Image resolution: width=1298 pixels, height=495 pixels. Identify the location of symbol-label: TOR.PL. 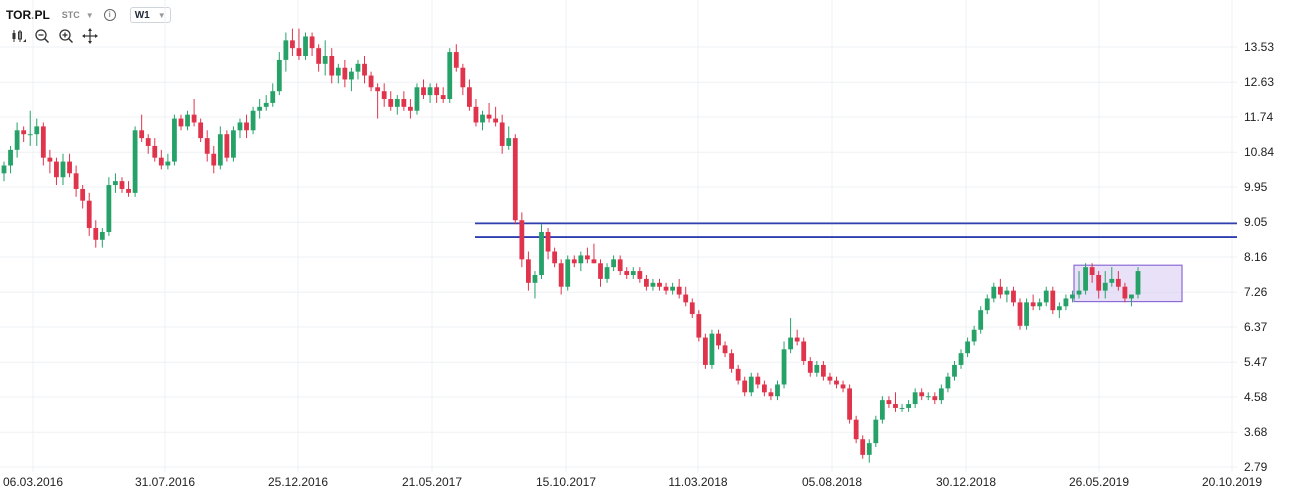
(28, 15).